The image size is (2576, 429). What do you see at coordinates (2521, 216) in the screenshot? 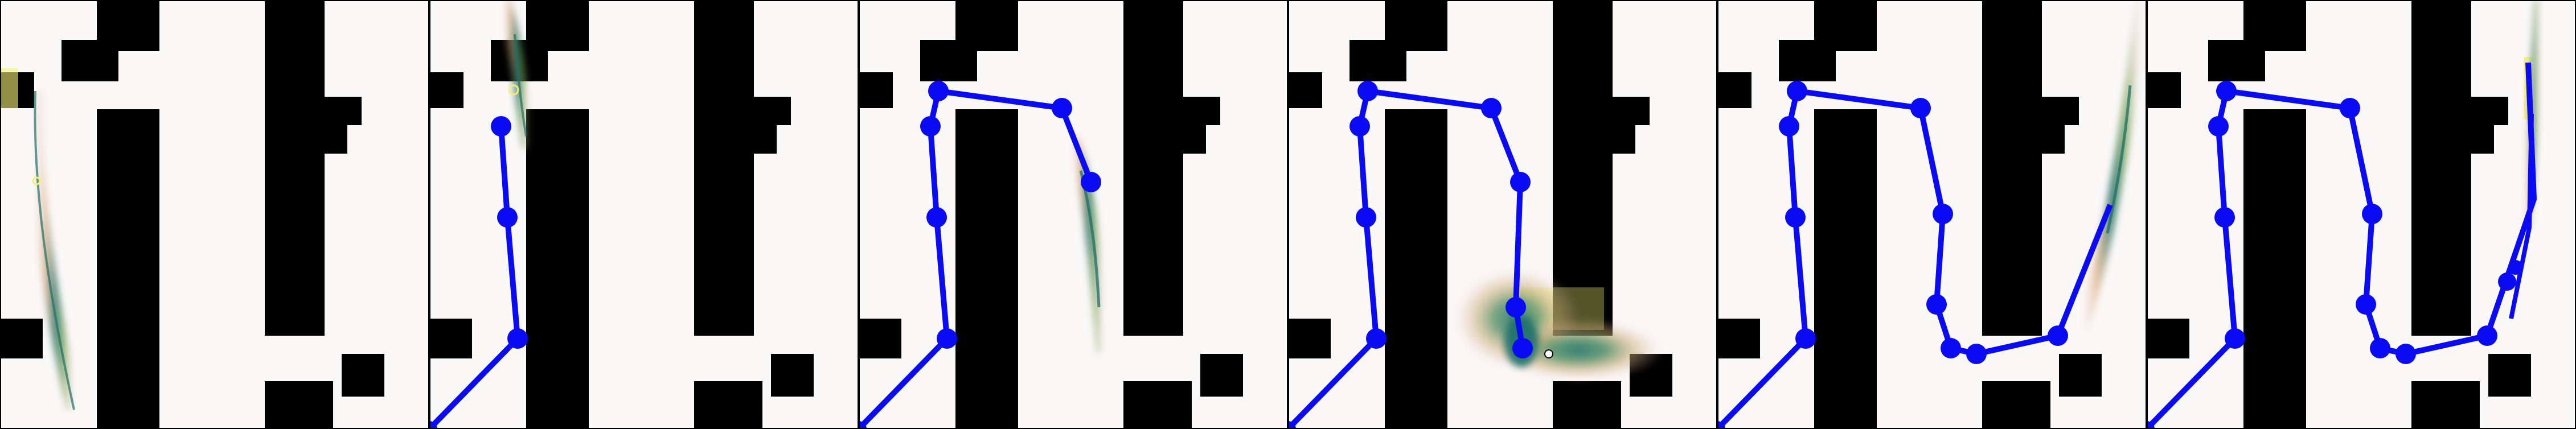
I see `planned-path-branch` at bounding box center [2521, 216].